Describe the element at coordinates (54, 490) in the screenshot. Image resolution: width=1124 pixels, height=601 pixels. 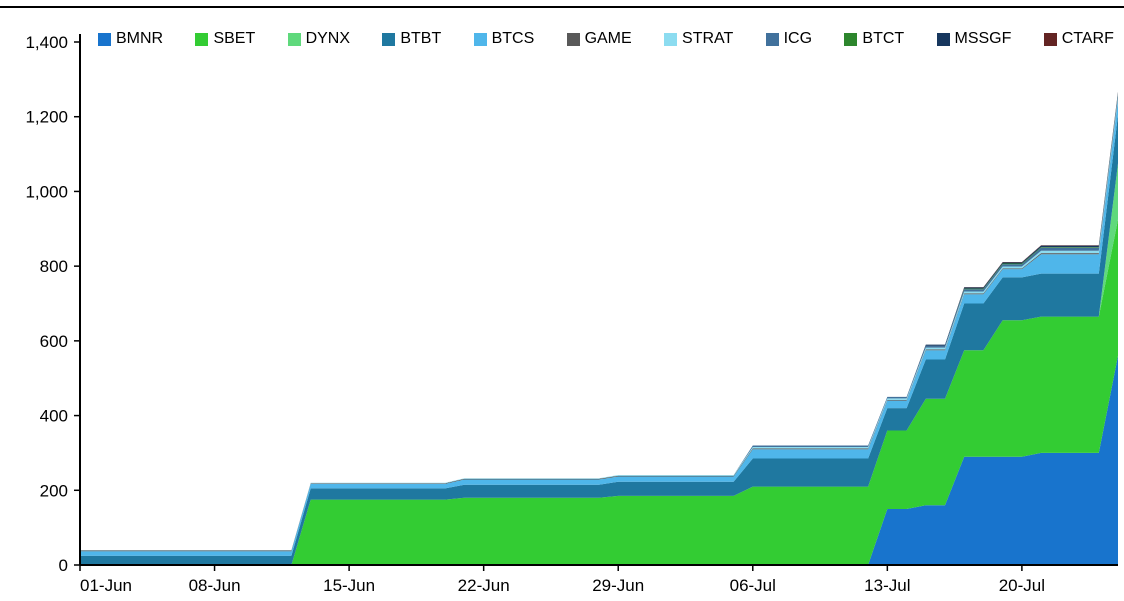
I see `y-tick-label: 200` at that location.